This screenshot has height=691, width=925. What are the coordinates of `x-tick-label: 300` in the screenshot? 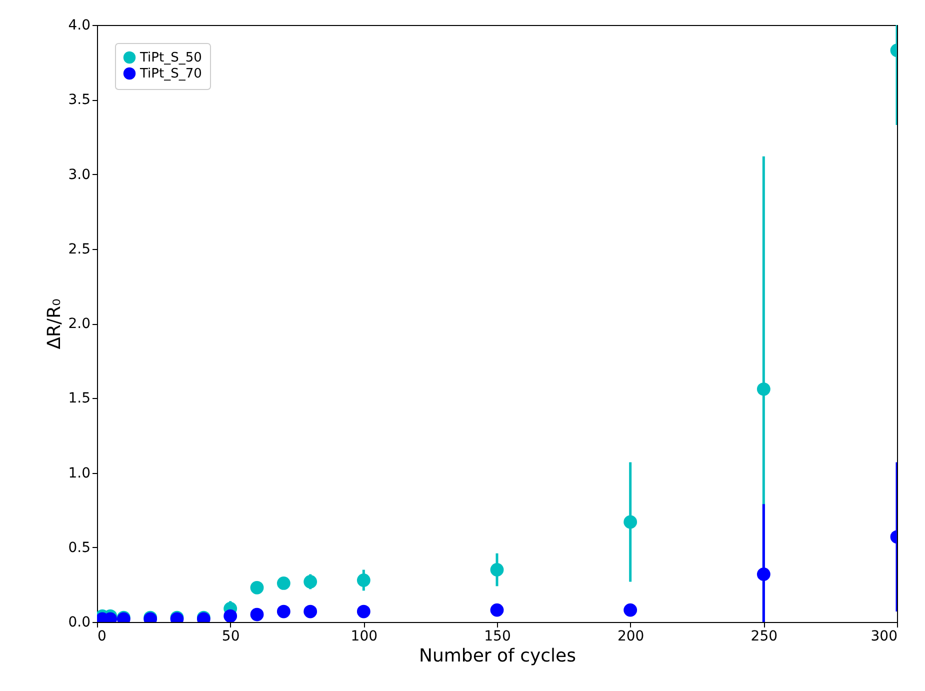 It's located at (884, 636).